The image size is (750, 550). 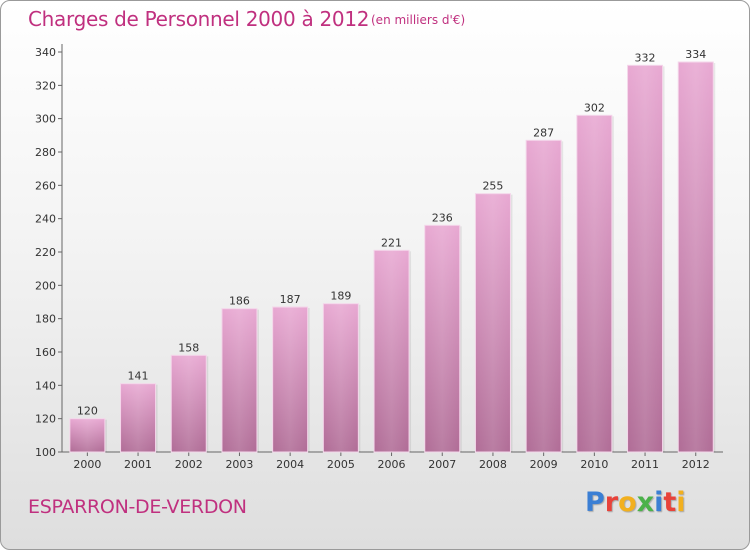 I want to click on data-label: 120, so click(x=87, y=411).